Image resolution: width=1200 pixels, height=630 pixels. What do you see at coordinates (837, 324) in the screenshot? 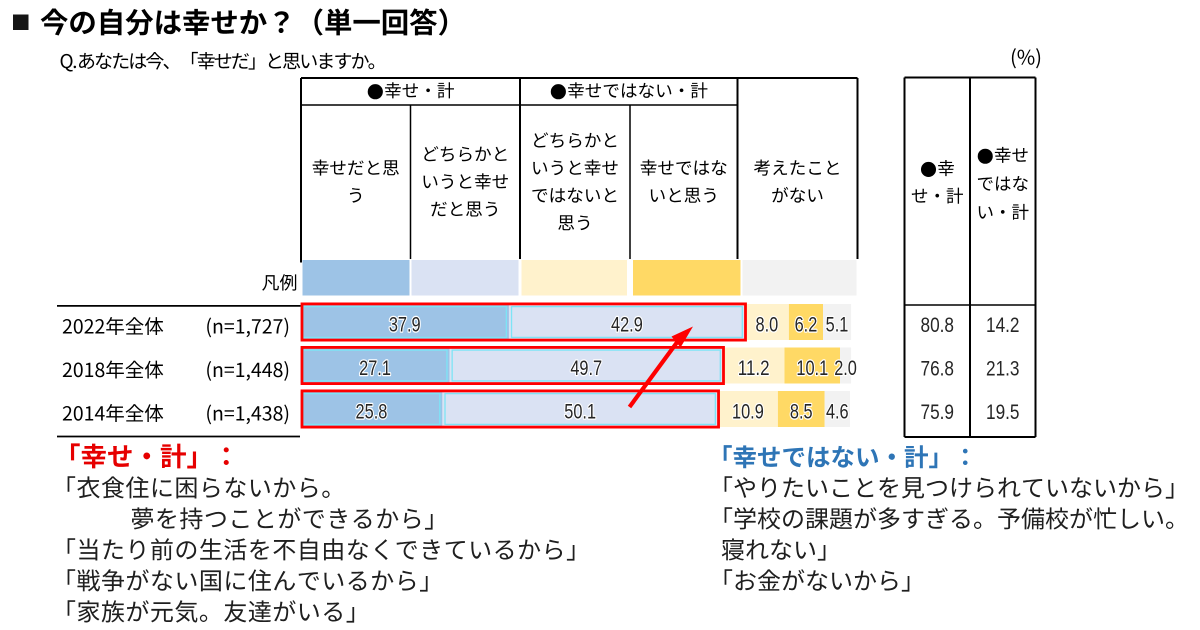
I see `svg-text: 5.1` at bounding box center [837, 324].